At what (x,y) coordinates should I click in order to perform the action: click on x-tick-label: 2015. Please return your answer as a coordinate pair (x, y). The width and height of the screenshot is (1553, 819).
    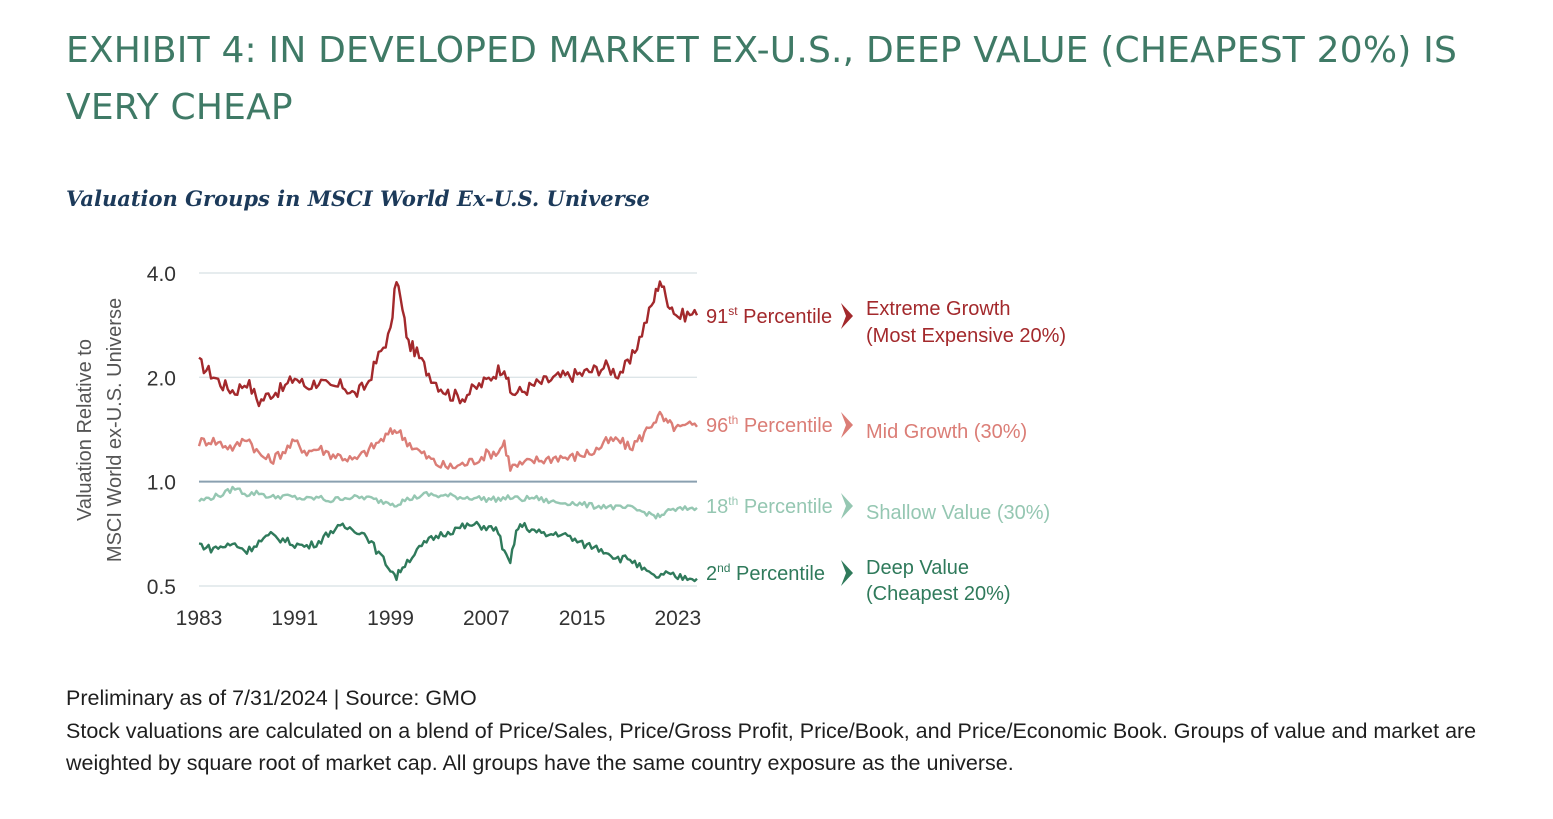
    Looking at the image, I should click on (582, 618).